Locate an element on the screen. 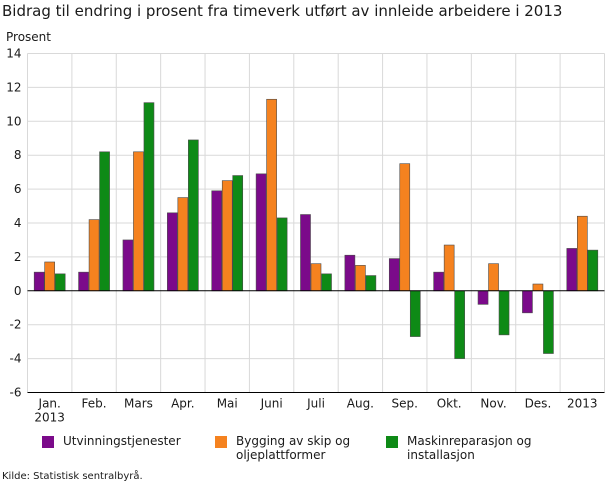 The width and height of the screenshot is (610, 488). x-tick-label: Sep. is located at coordinates (405, 404).